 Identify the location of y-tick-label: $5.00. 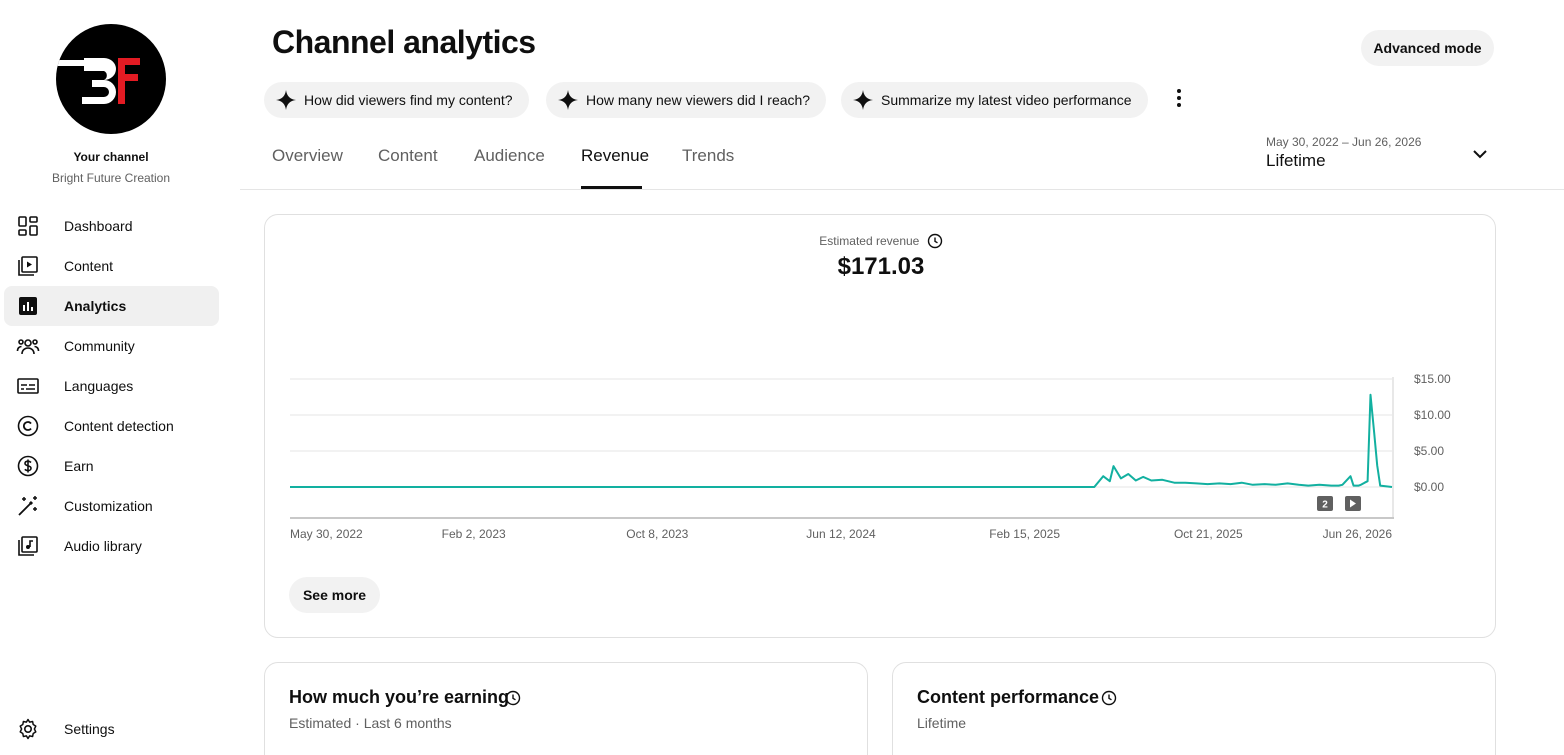
(1429, 451).